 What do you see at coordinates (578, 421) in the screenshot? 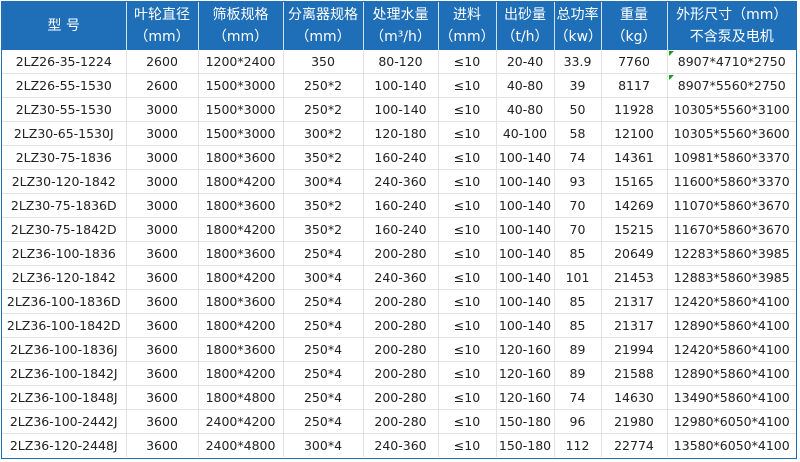
I see `cell-total-power: 96` at bounding box center [578, 421].